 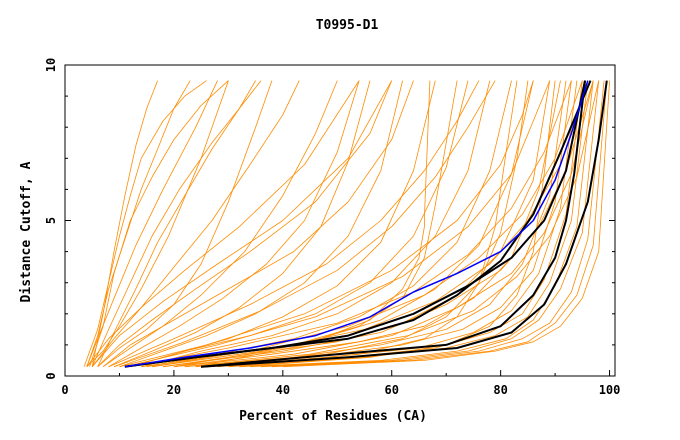 What do you see at coordinates (333, 416) in the screenshot?
I see `x-axis-label: Percent of Residues (CA)` at bounding box center [333, 416].